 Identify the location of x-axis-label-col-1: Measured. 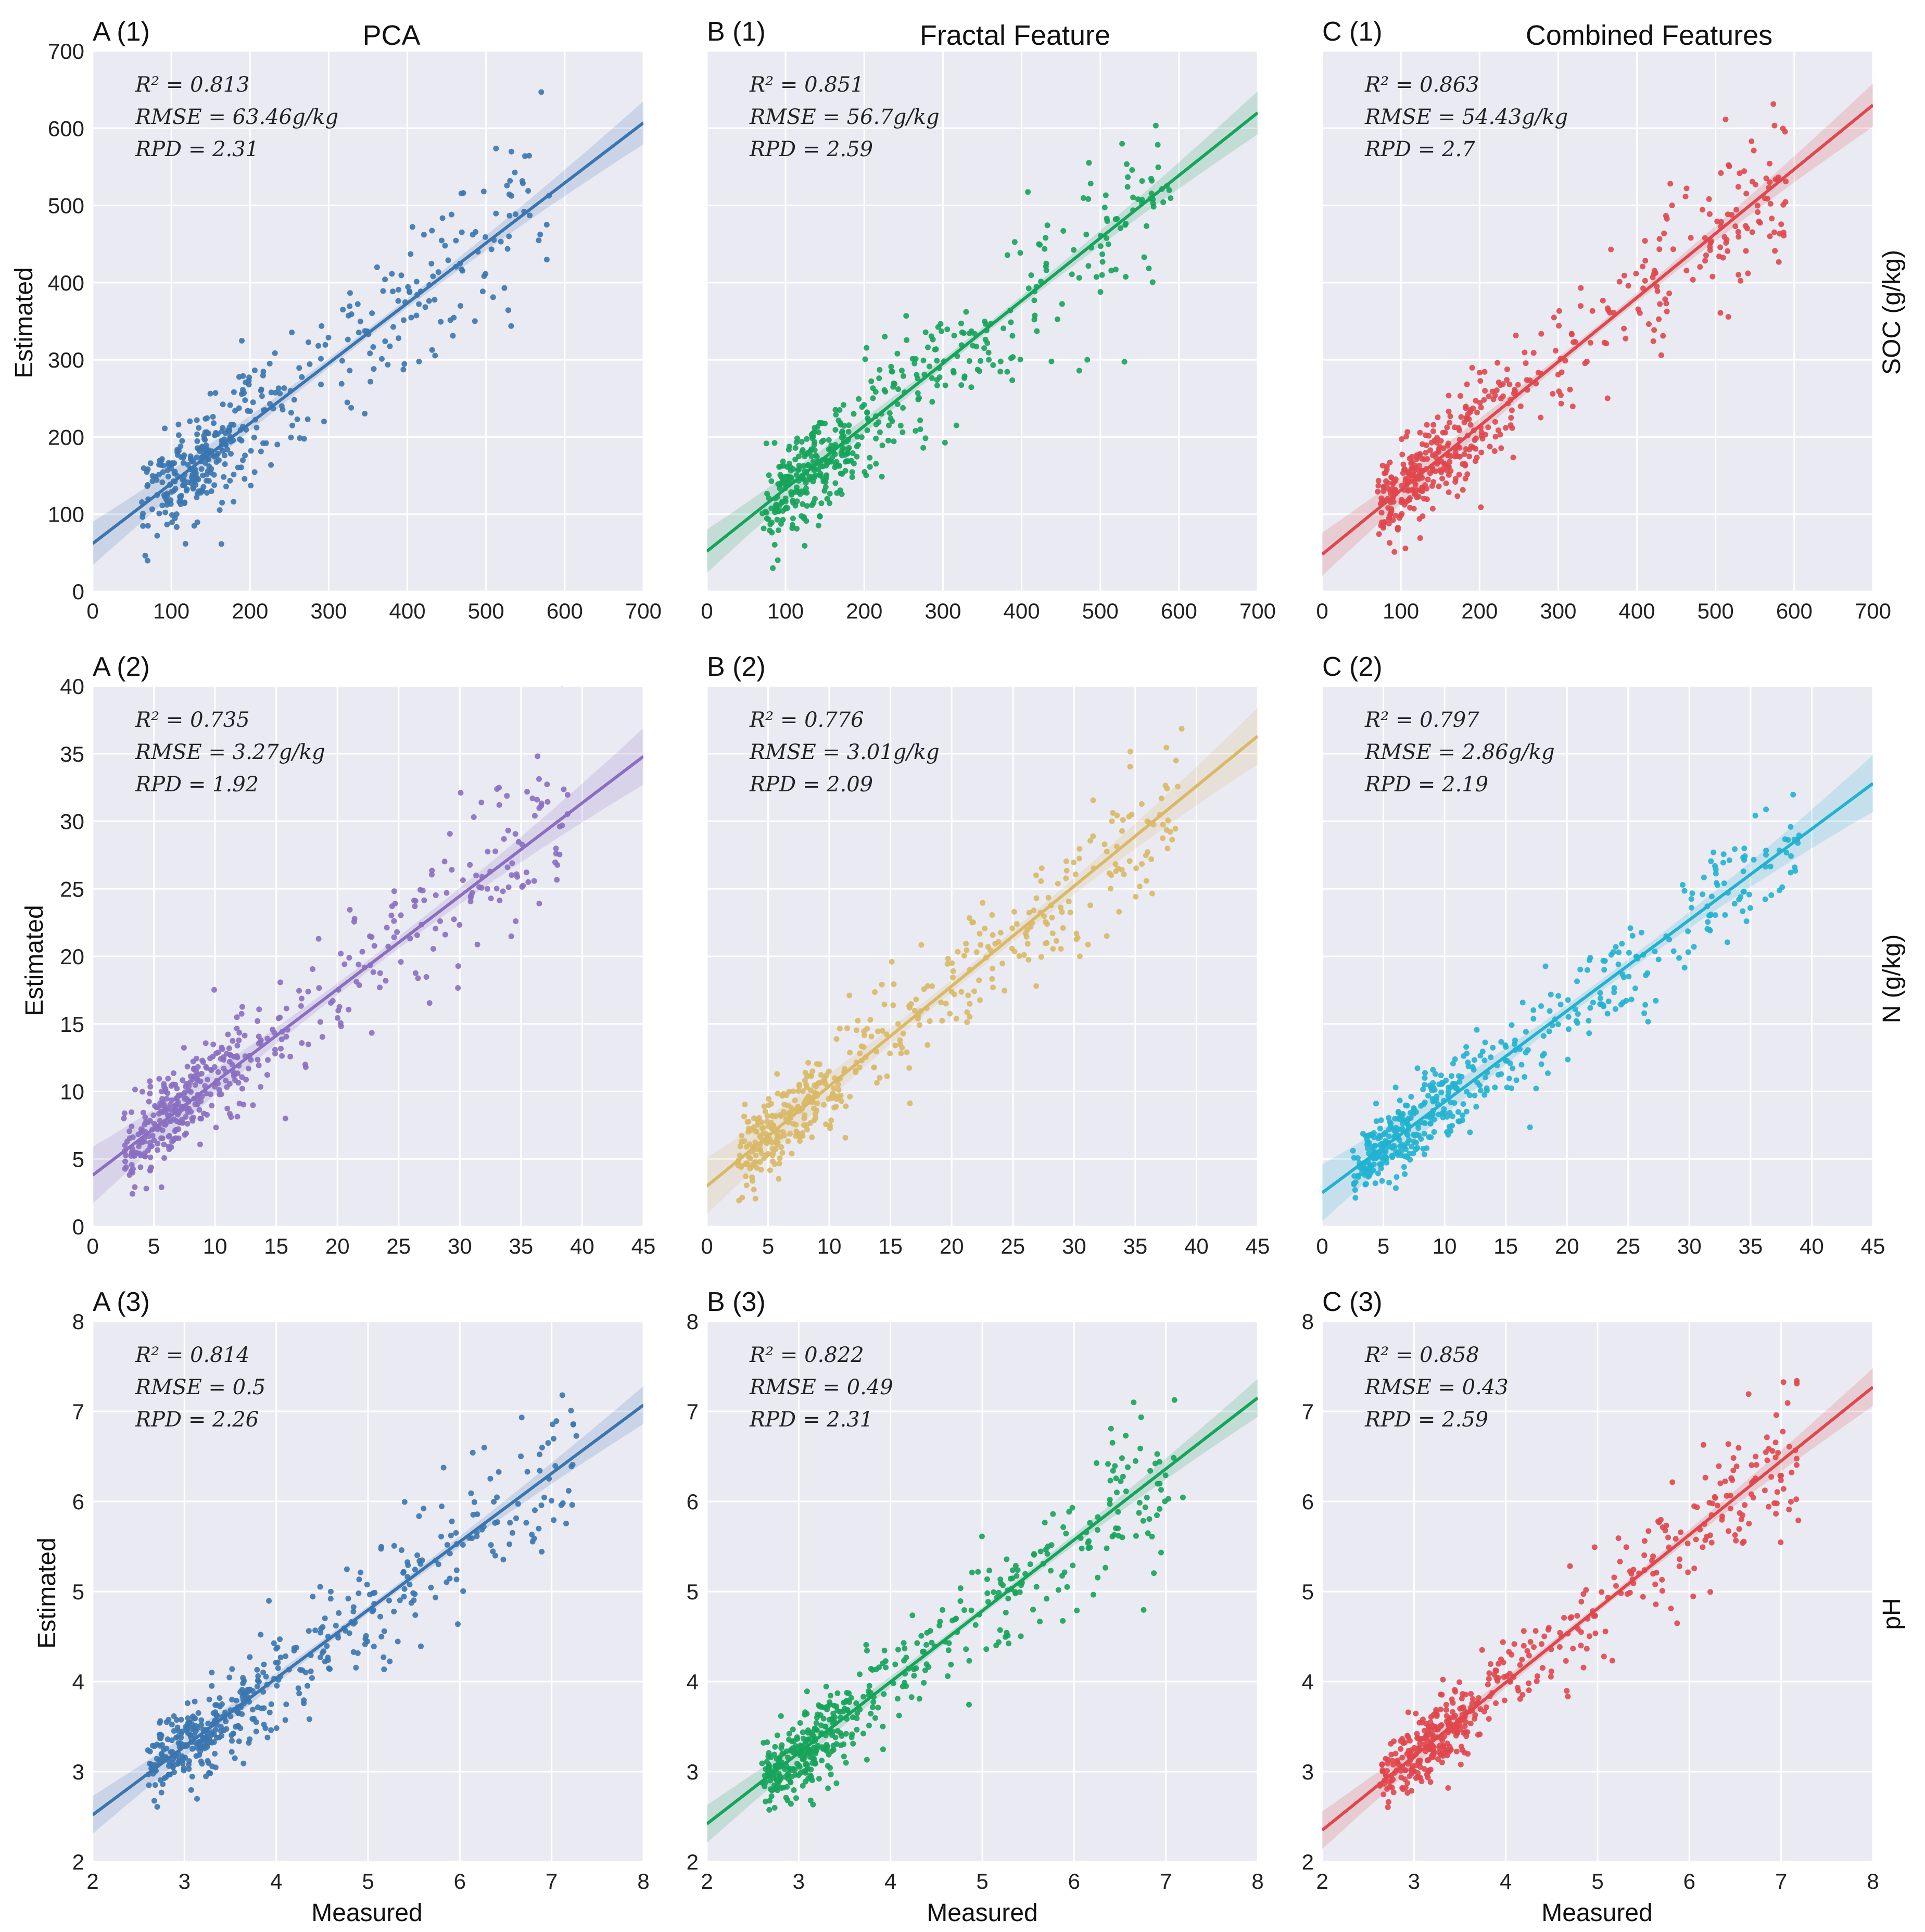
(367, 1913).